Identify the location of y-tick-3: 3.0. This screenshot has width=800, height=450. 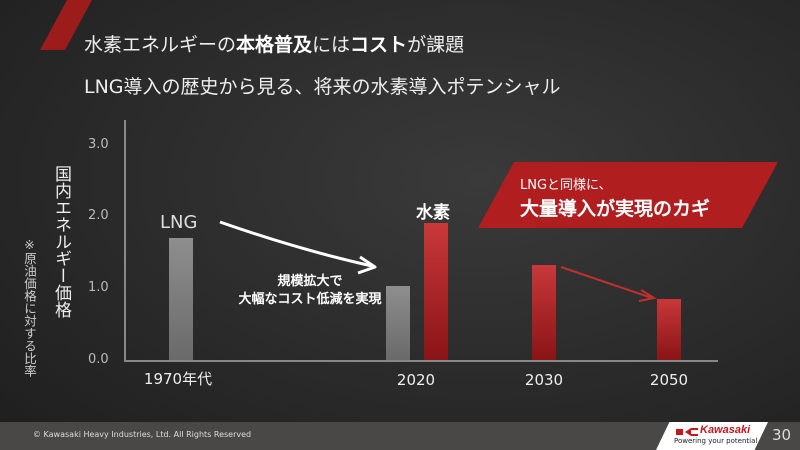
(98, 144).